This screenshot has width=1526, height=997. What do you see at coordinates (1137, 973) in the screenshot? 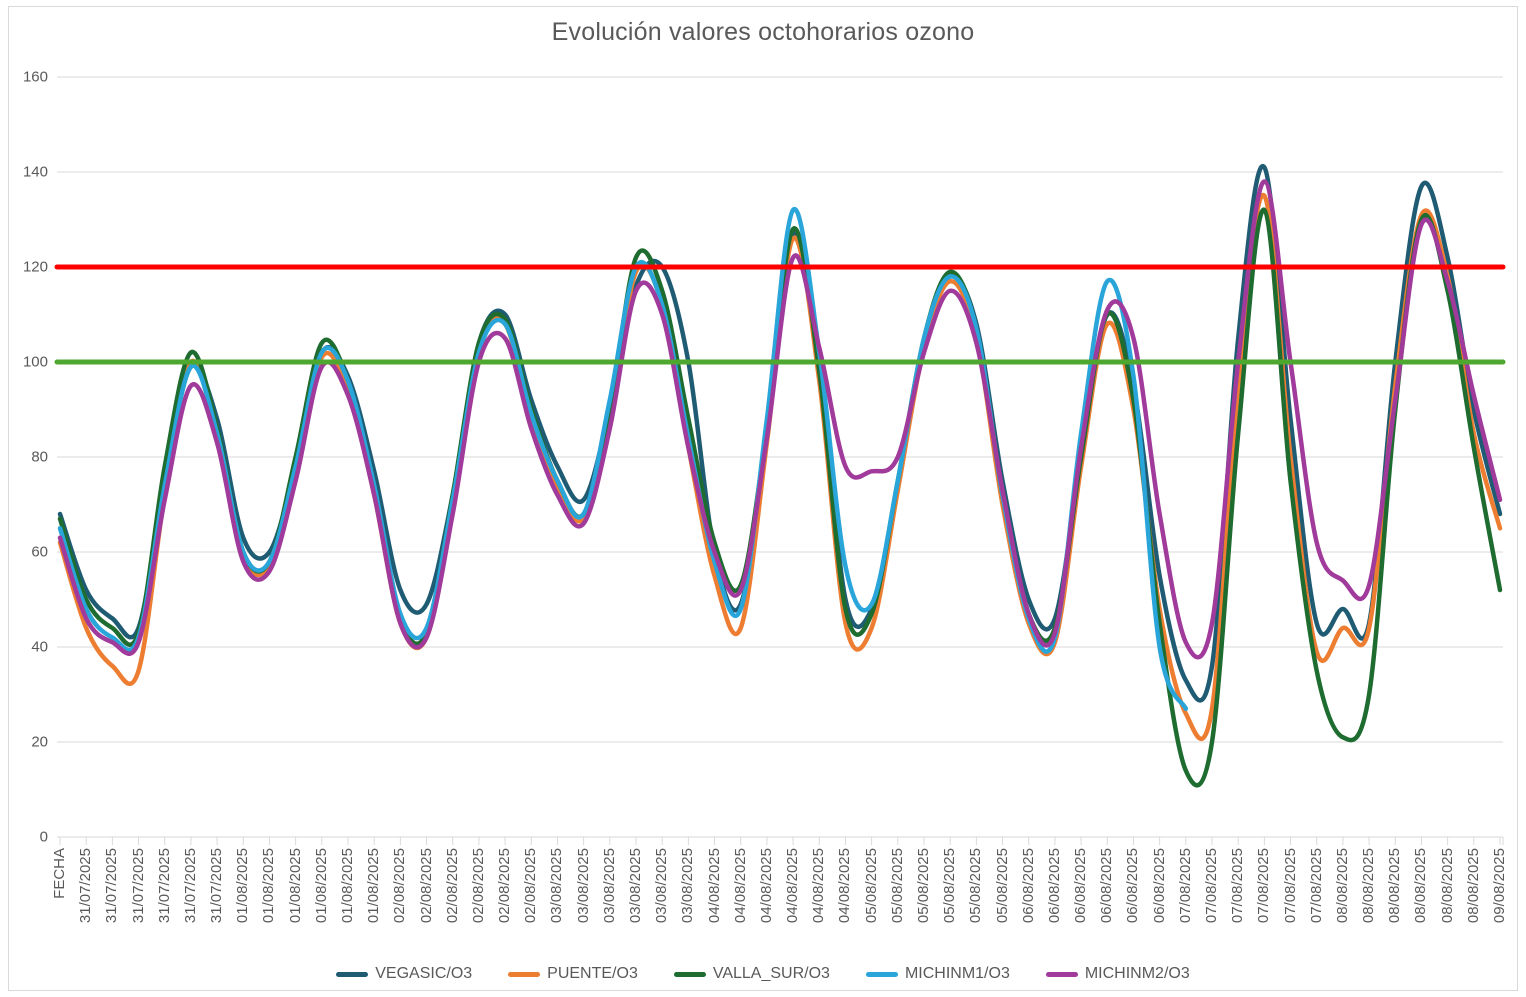
I see `legend-label: MICHINM2/O3` at bounding box center [1137, 973].